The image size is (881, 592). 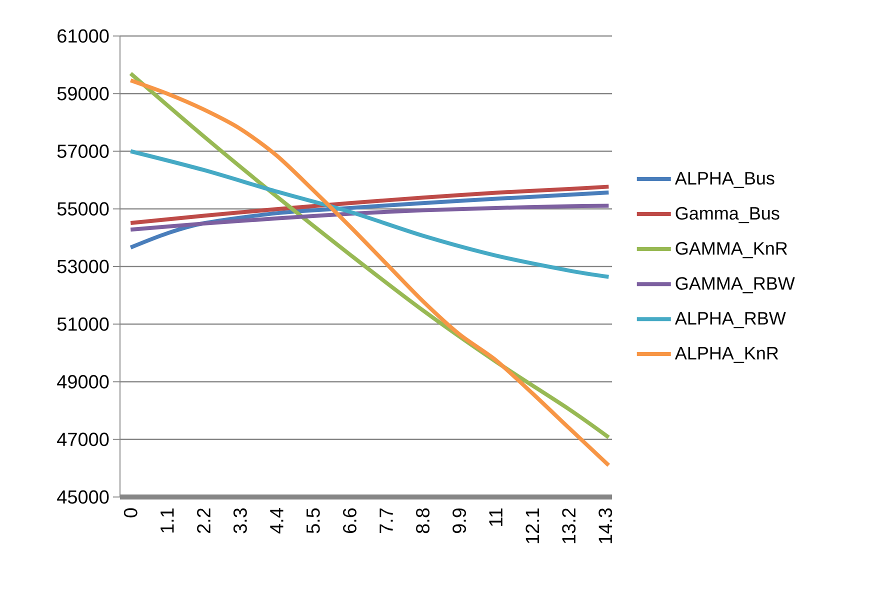 I want to click on x-tick-label: 14.3, so click(x=605, y=526).